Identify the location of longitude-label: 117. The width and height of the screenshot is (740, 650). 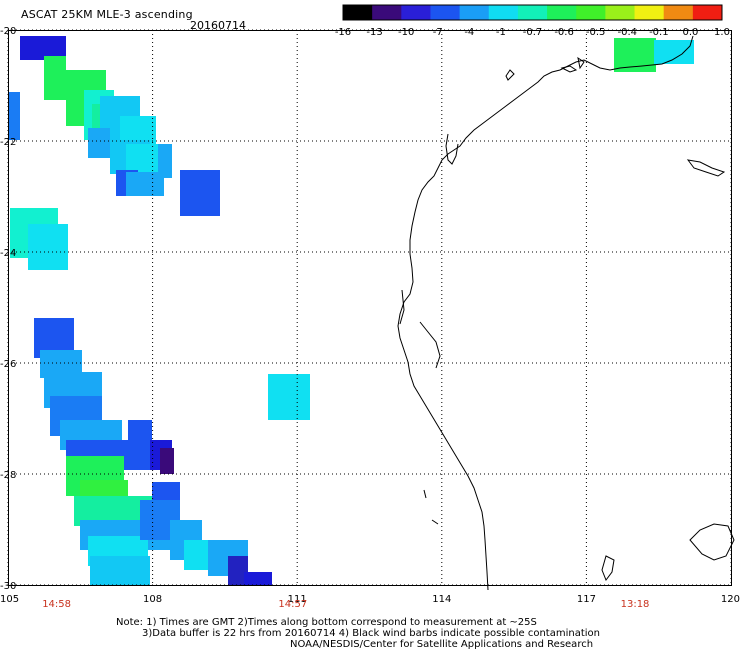
(586, 599).